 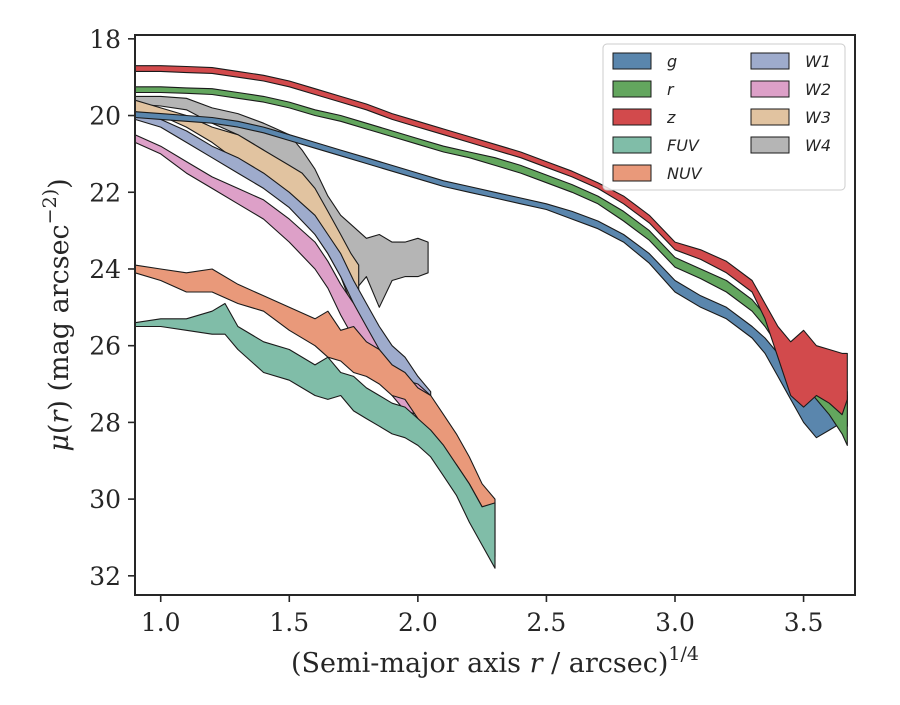 What do you see at coordinates (105, 499) in the screenshot?
I see `y-tick-label: 30` at bounding box center [105, 499].